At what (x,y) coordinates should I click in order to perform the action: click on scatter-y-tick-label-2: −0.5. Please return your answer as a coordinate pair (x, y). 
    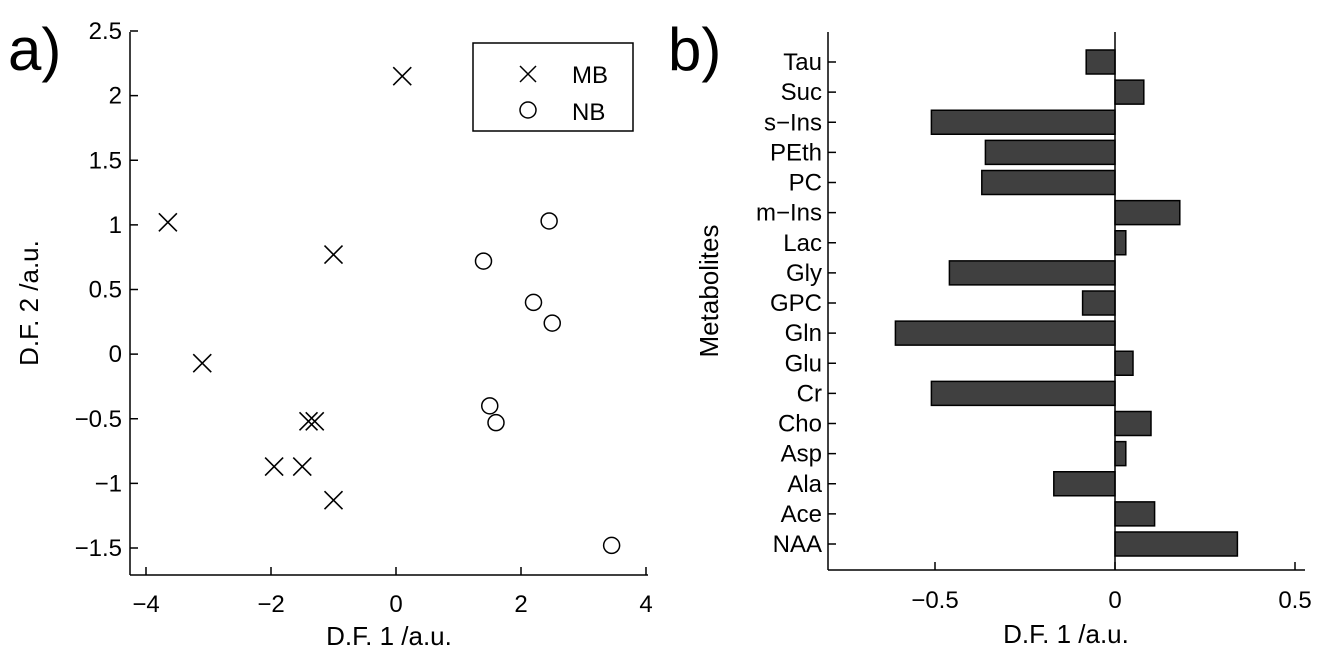
    Looking at the image, I should click on (98, 419).